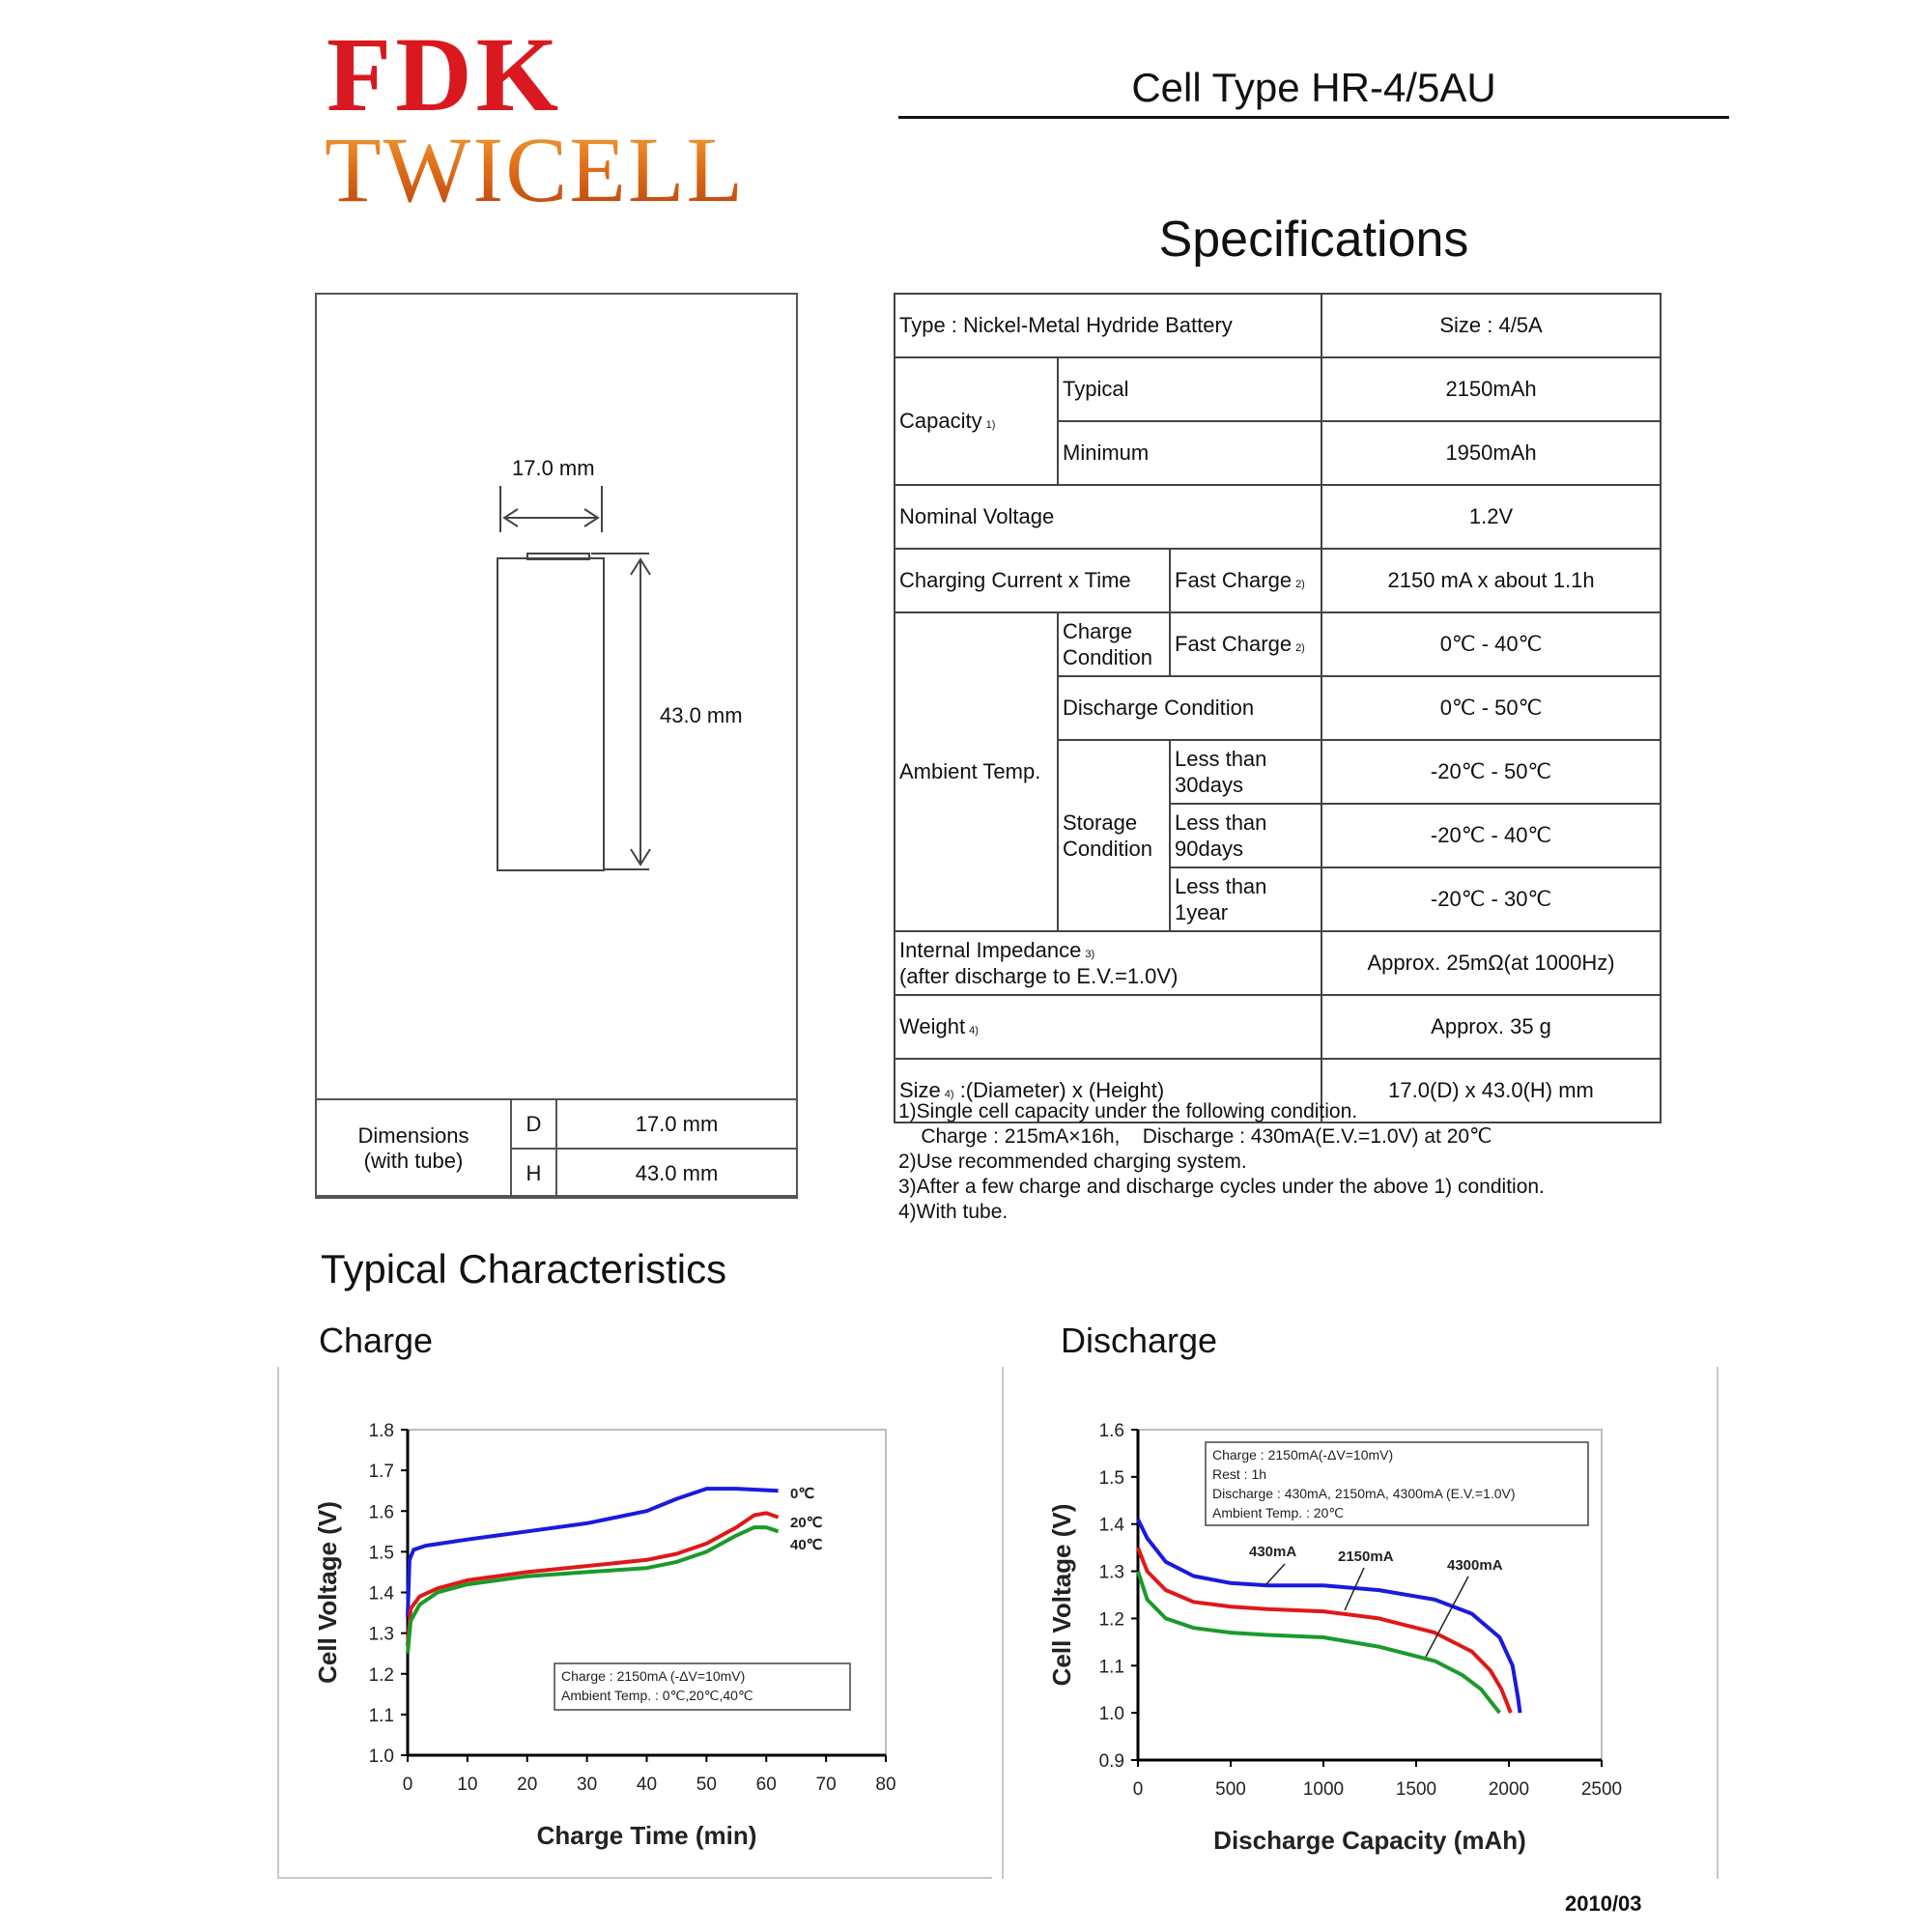 This screenshot has height=1932, width=1932. I want to click on typical-characteristics-heading: Typical Characteristics, so click(524, 1269).